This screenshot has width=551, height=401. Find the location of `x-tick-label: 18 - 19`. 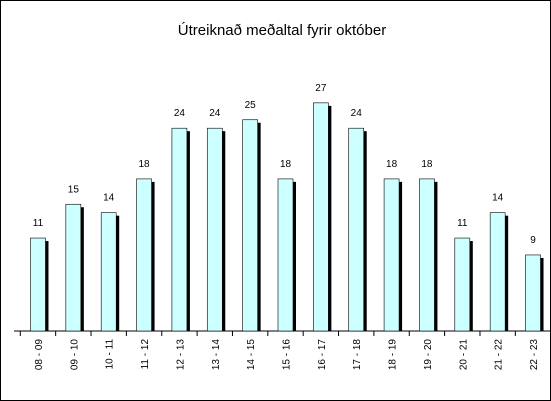

x-tick-label: 18 - 19 is located at coordinates (393, 355).